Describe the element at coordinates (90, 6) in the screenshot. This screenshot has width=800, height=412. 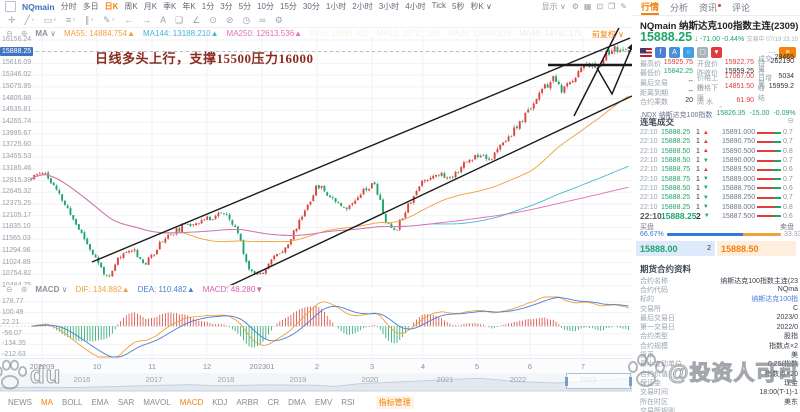
I see `period-多日: 多日` at that location.